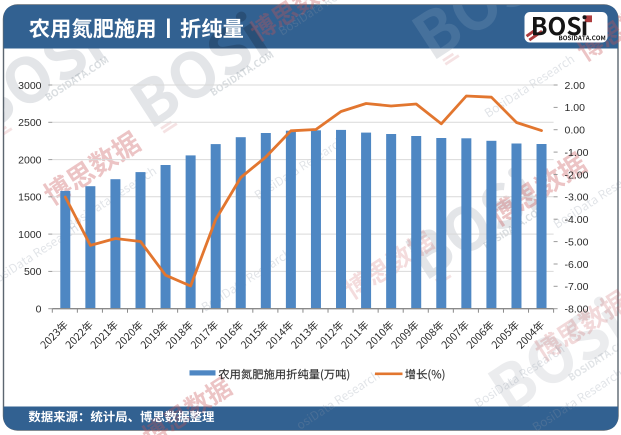  What do you see at coordinates (30, 123) in the screenshot?
I see `svg-text: 2500` at bounding box center [30, 123].